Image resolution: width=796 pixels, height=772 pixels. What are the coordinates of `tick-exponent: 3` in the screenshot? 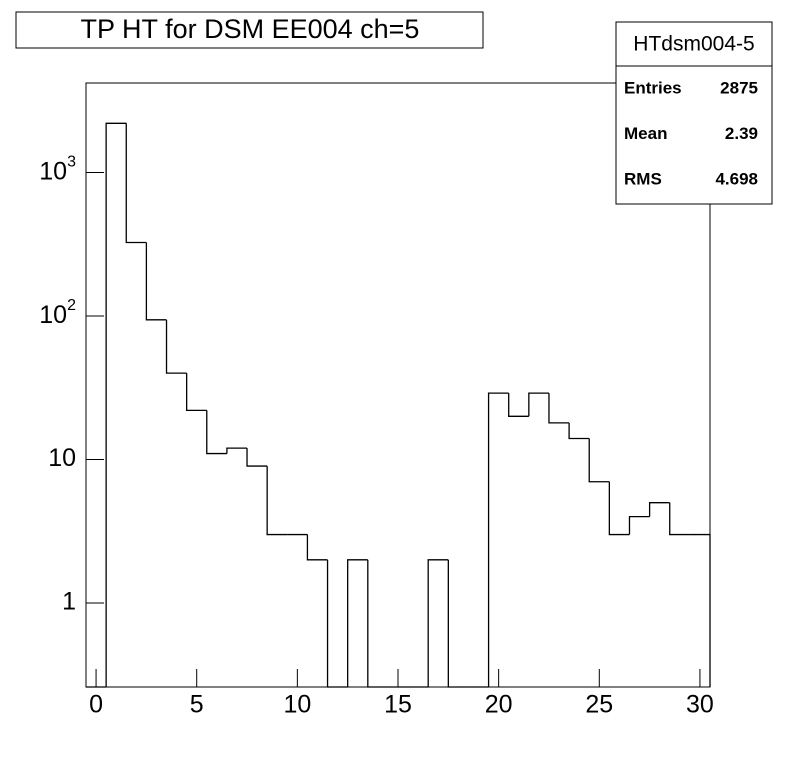 It's located at (71, 162).